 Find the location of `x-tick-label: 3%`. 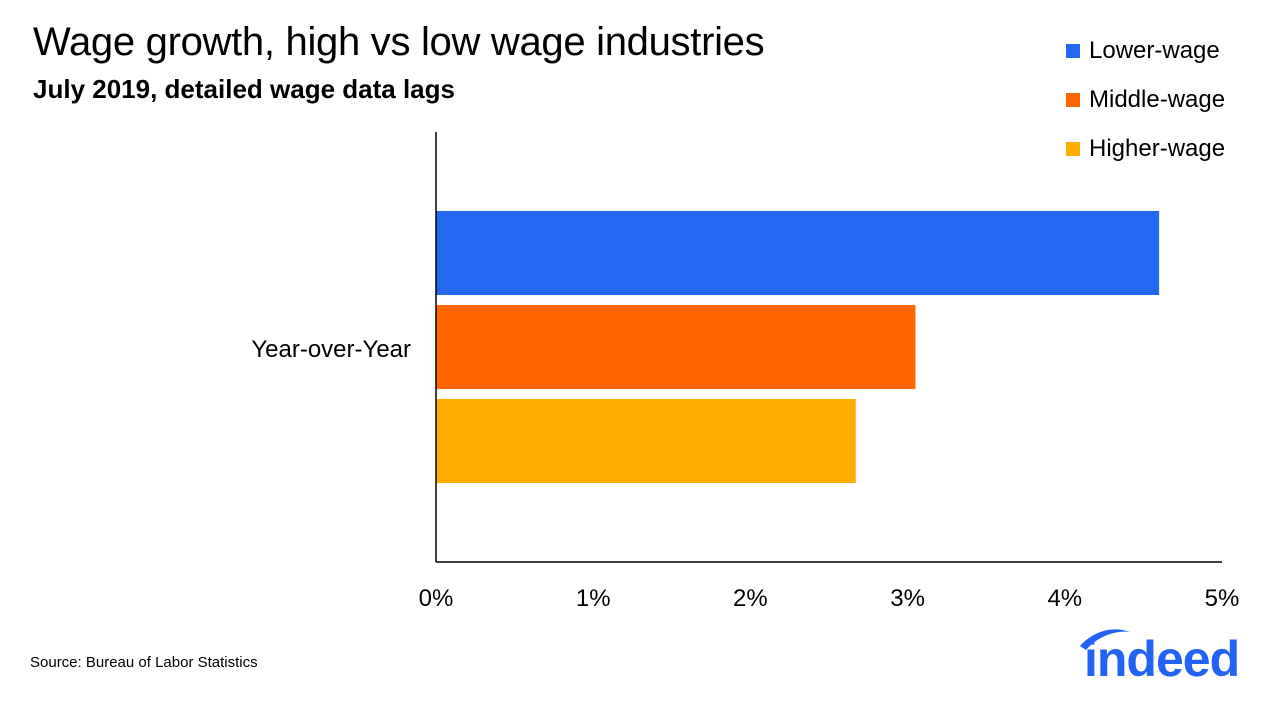

x-tick-label: 3% is located at coordinates (907, 598).